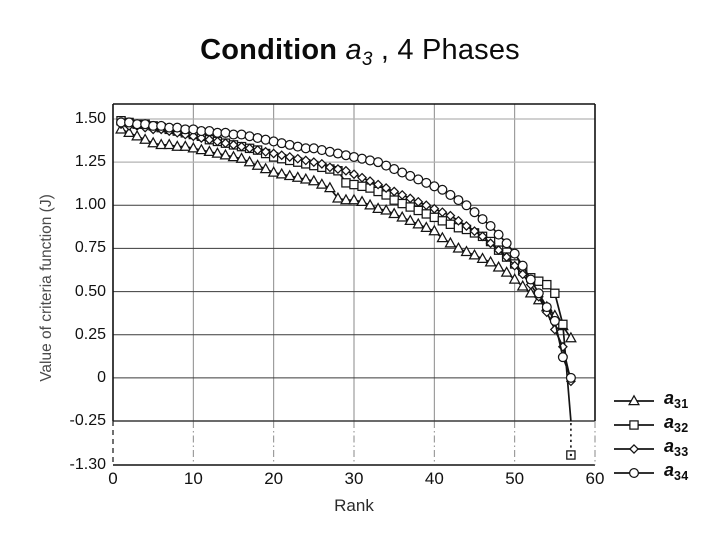  What do you see at coordinates (446, 50) in the screenshot?
I see `title-suffix: , 4 Phases` at bounding box center [446, 50].